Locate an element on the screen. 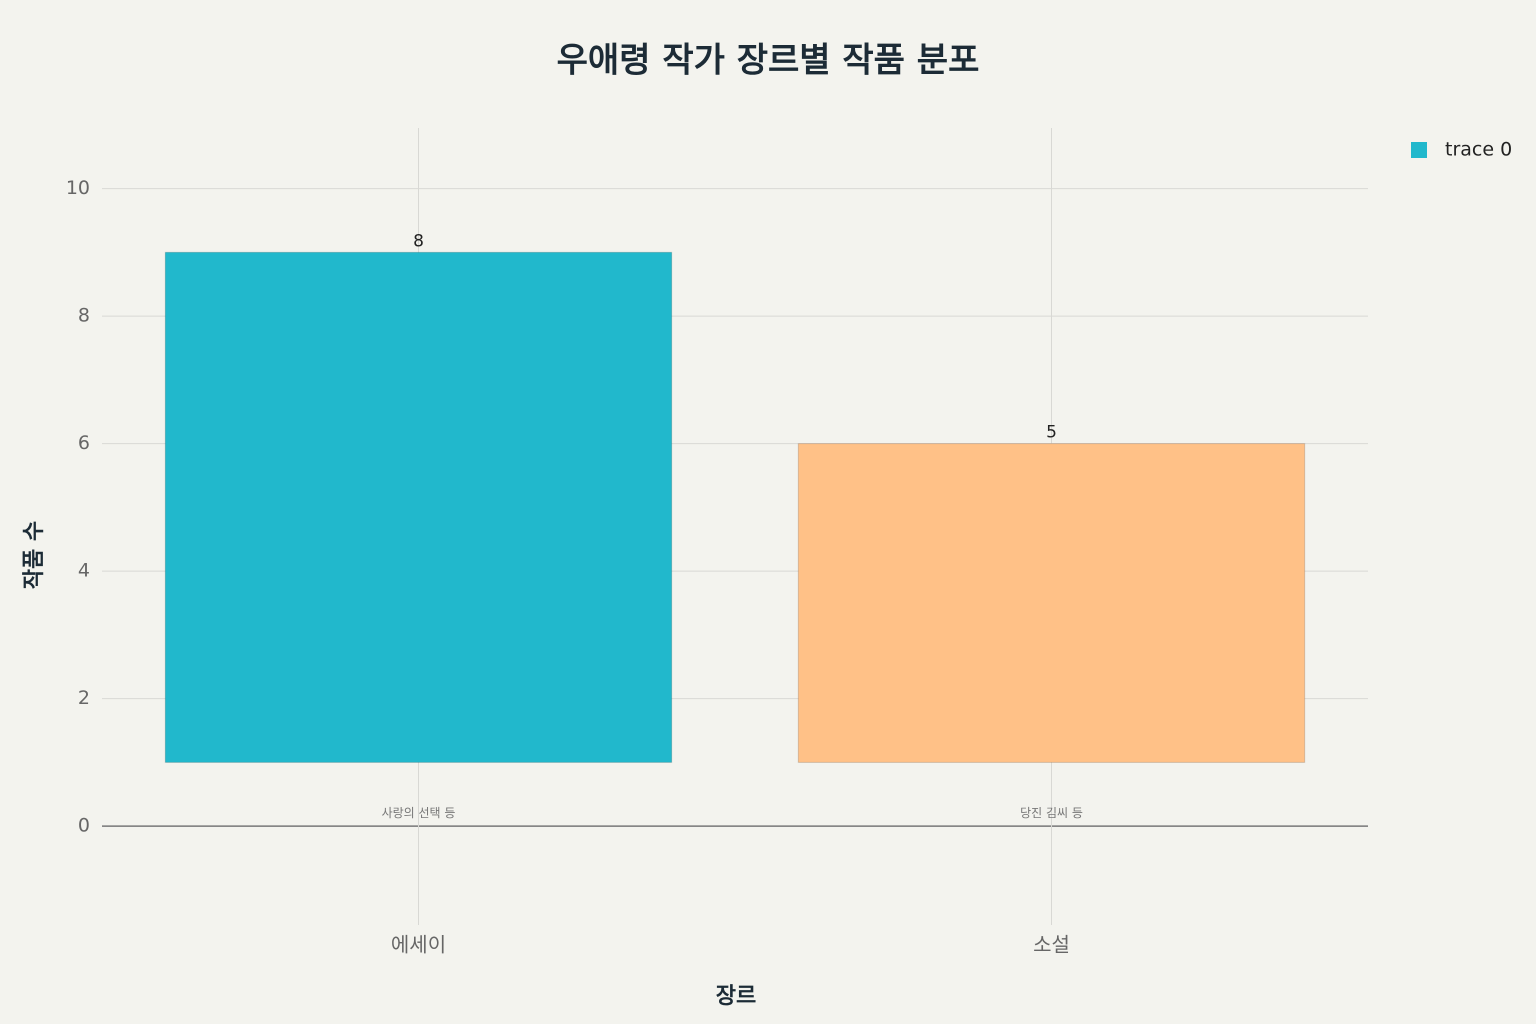 Image resolution: width=1536 pixels, height=1024 pixels. value-label: 8 is located at coordinates (418, 241).